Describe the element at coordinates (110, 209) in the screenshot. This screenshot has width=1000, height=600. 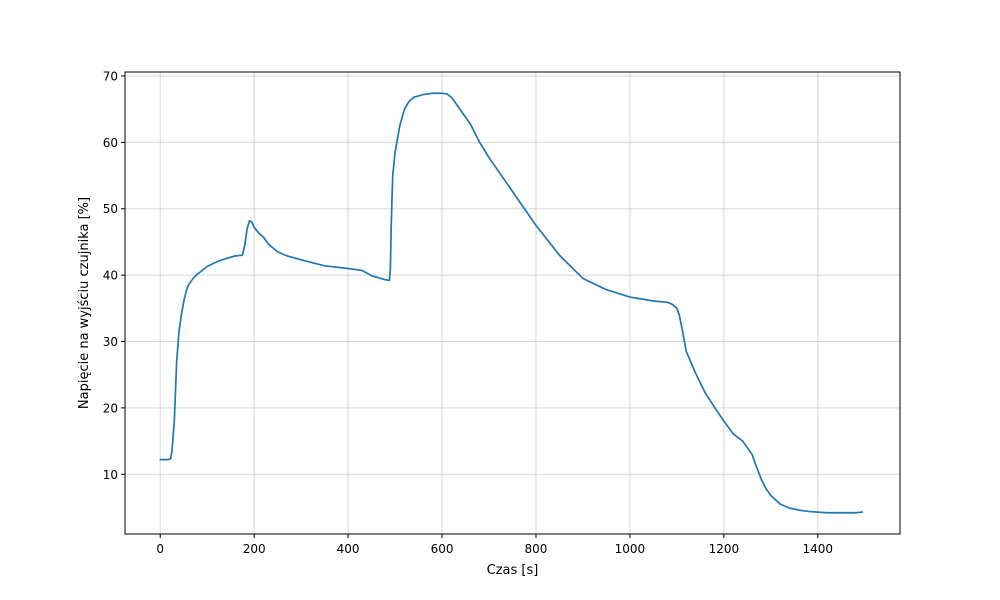
I see `y-tick-label: 50` at that location.